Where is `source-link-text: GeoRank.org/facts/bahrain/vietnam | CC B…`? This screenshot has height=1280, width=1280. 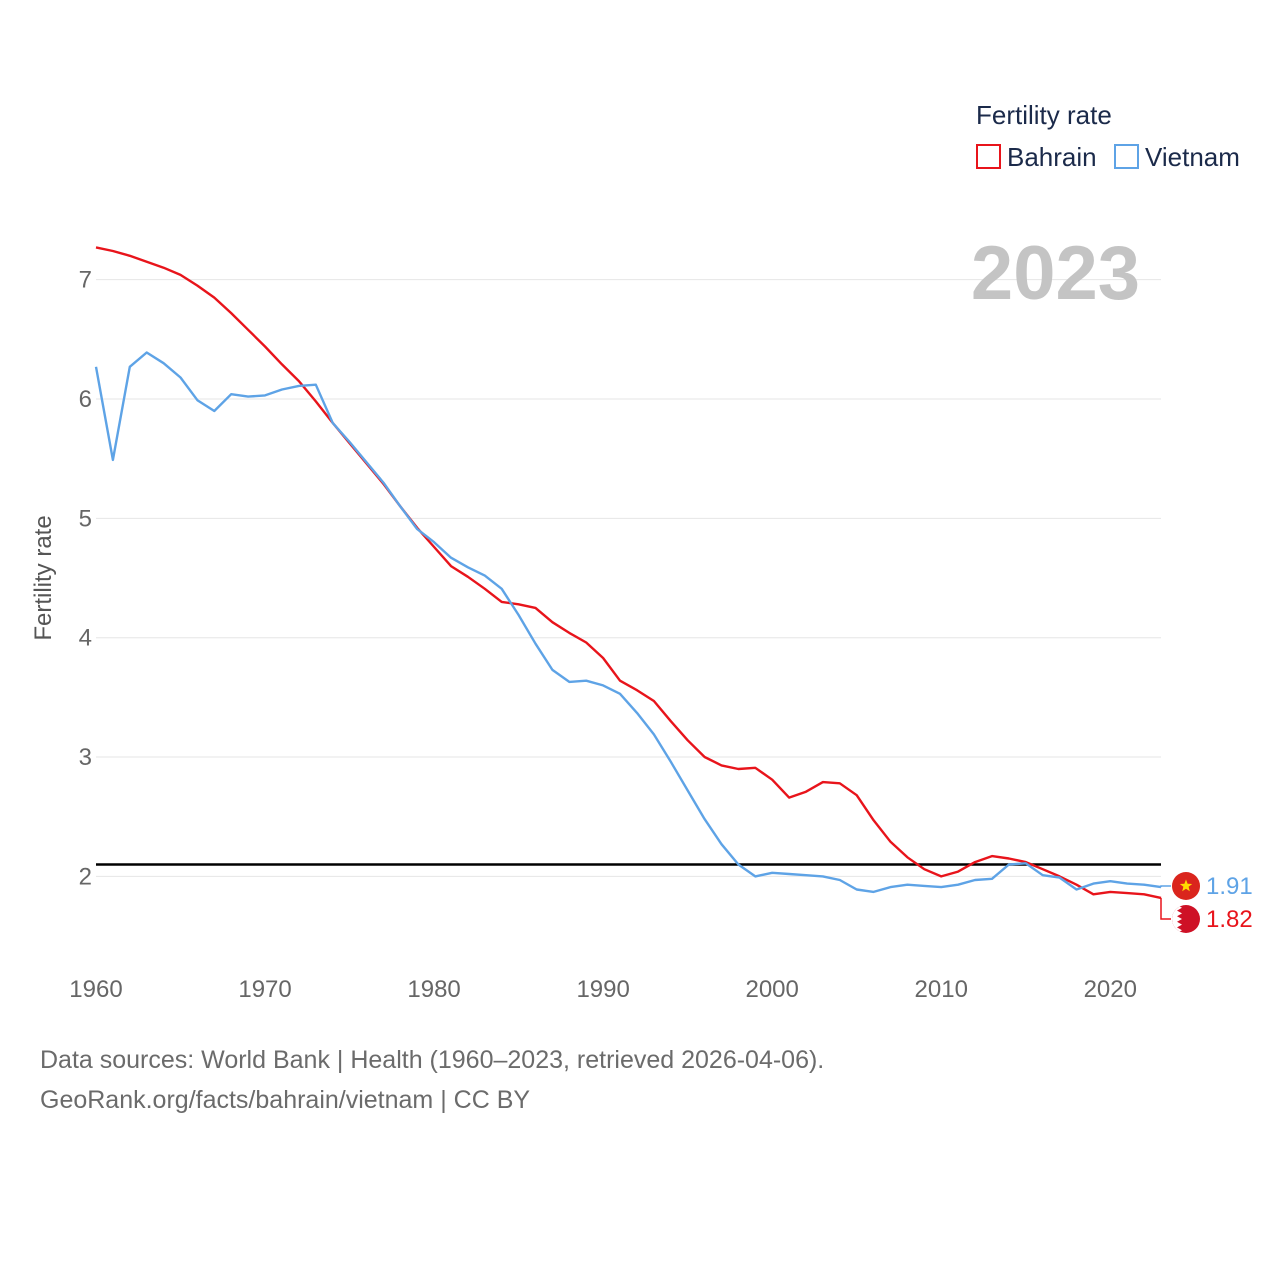 source-link-text: GeoRank.org/facts/bahrain/vietnam | CC B… is located at coordinates (285, 1100).